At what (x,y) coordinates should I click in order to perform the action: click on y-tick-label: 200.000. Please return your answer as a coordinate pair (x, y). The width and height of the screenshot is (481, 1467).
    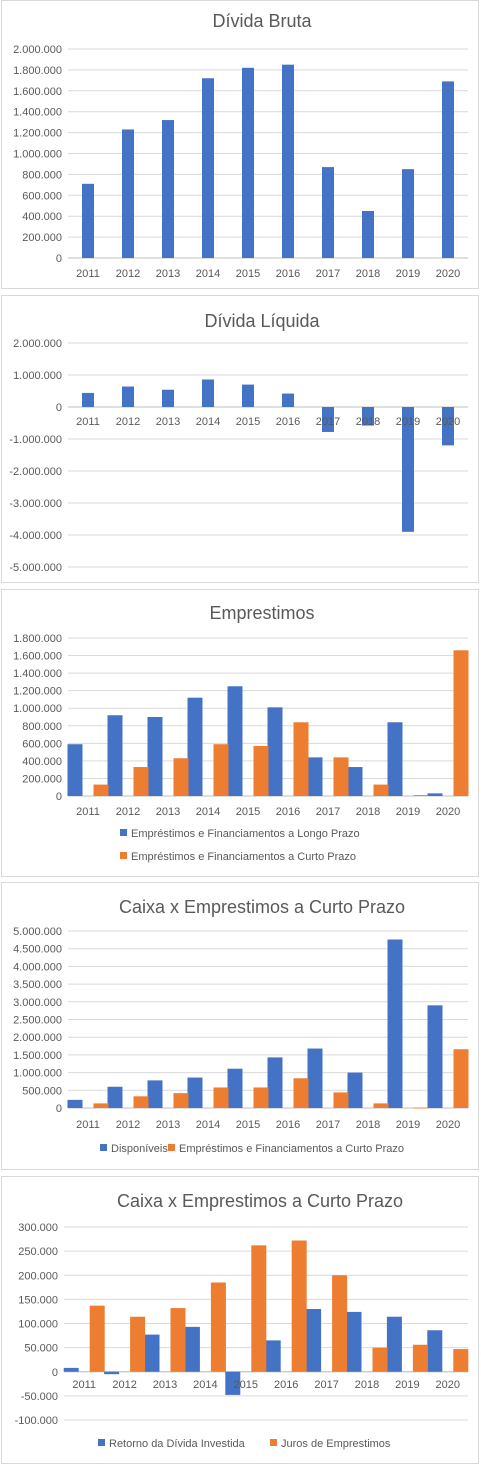
    Looking at the image, I should click on (42, 779).